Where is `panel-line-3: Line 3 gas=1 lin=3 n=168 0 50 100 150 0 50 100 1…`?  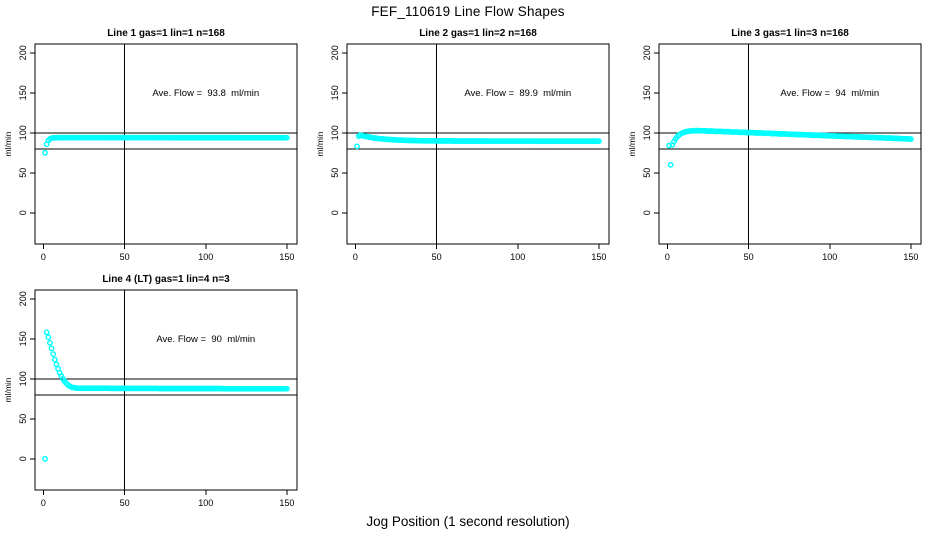
panel-line-3: Line 3 gas=1 lin=3 n=168 0 50 100 150 0 50 100 1… is located at coordinates (774, 145).